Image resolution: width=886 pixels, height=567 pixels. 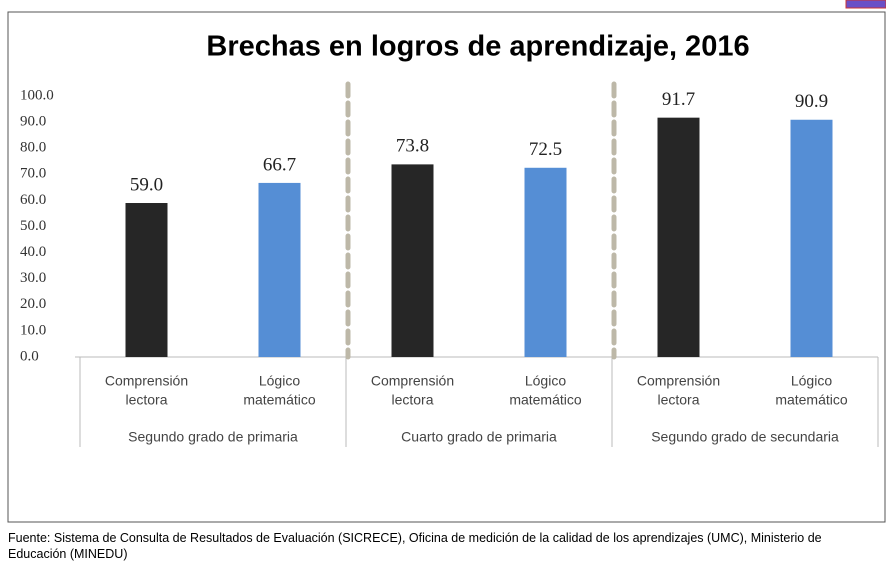 I want to click on data-label: 59.0, so click(x=146, y=184).